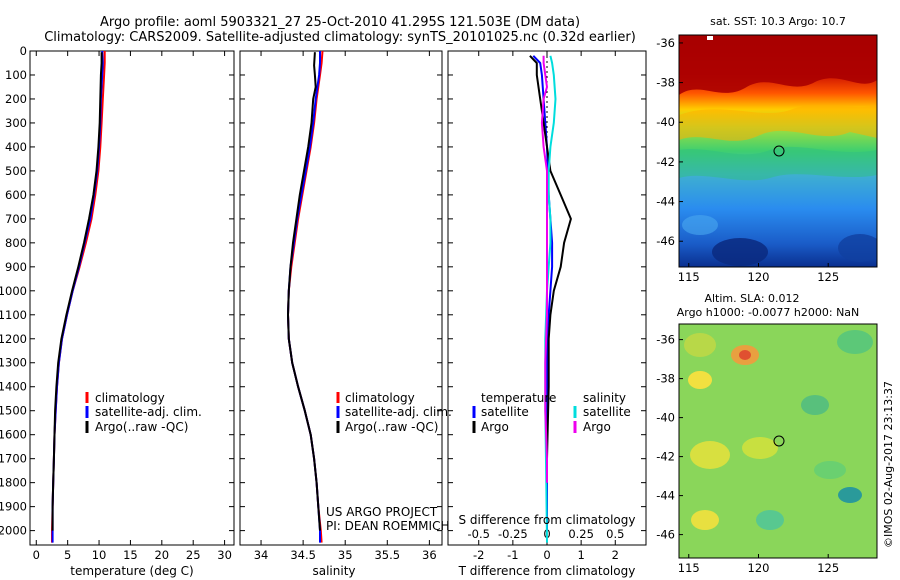  What do you see at coordinates (13, 291) in the screenshot?
I see `depth-tick-label: 1000` at bounding box center [13, 291].